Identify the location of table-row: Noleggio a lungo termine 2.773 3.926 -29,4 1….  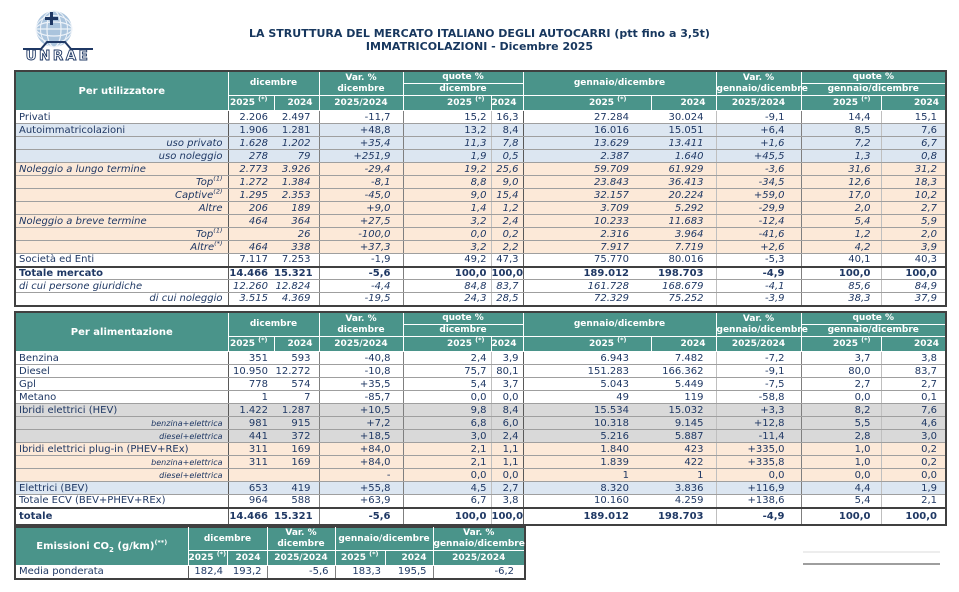
(481, 169).